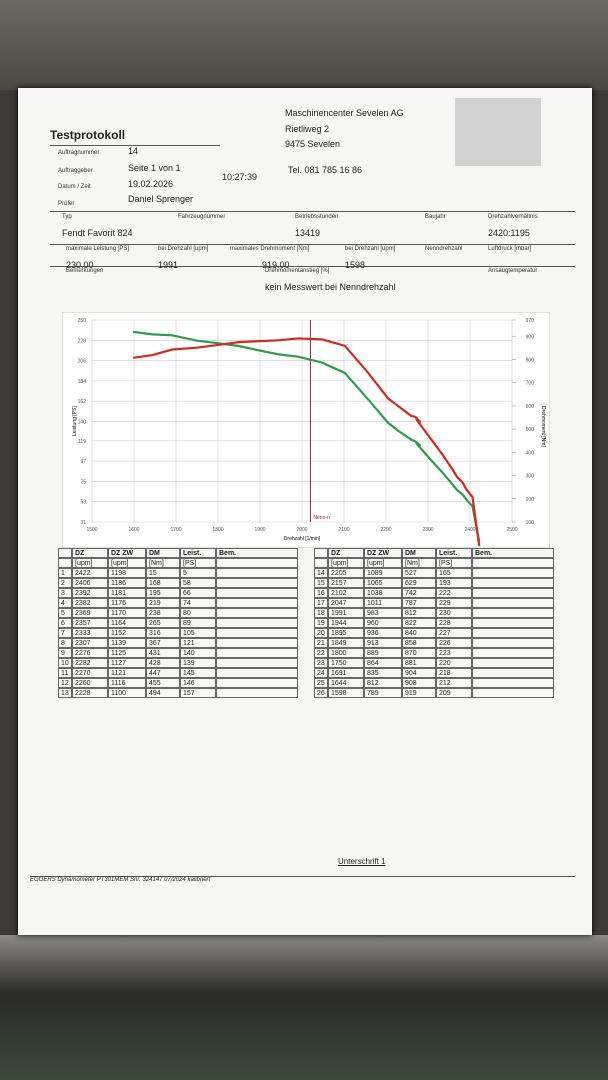 This screenshot has height=1080, width=608. What do you see at coordinates (346, 573) in the screenshot?
I see `table-cell: 2205` at bounding box center [346, 573].